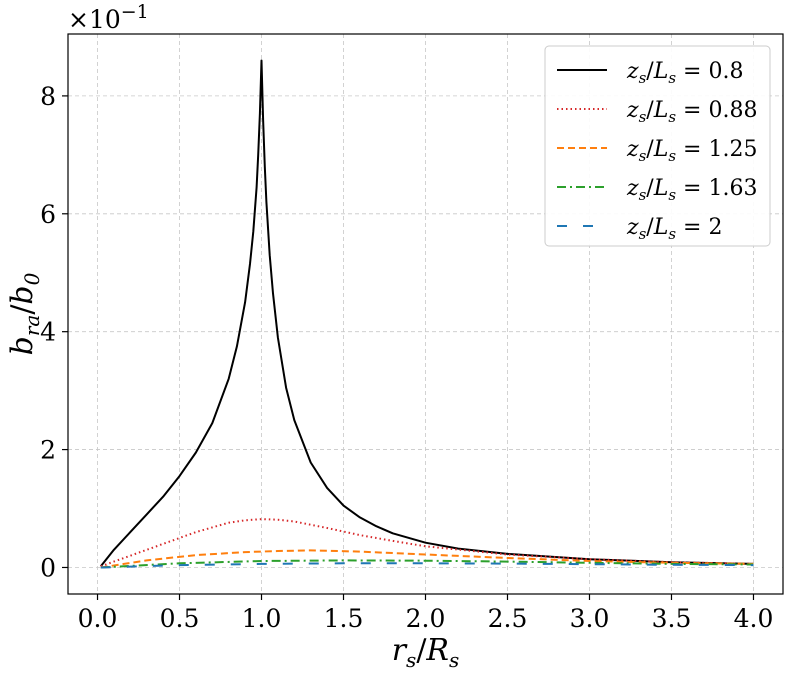 Image resolution: width=793 pixels, height=674 pixels. I want to click on y-offset-label: ×10⁻¹, so click(108, 17).